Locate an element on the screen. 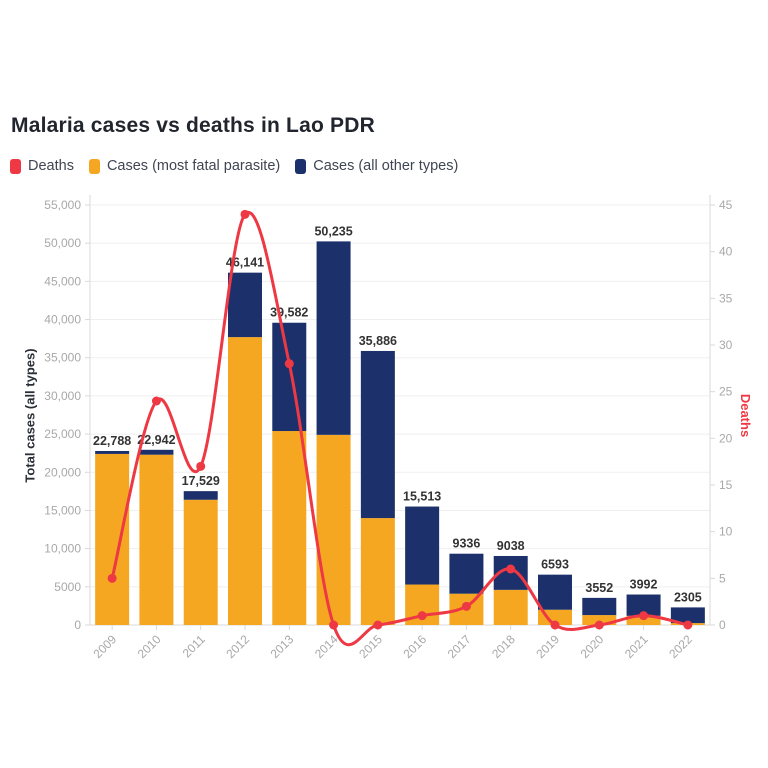  legend-item-cases-fatal: Cases (most fatal parasite) is located at coordinates (184, 166).